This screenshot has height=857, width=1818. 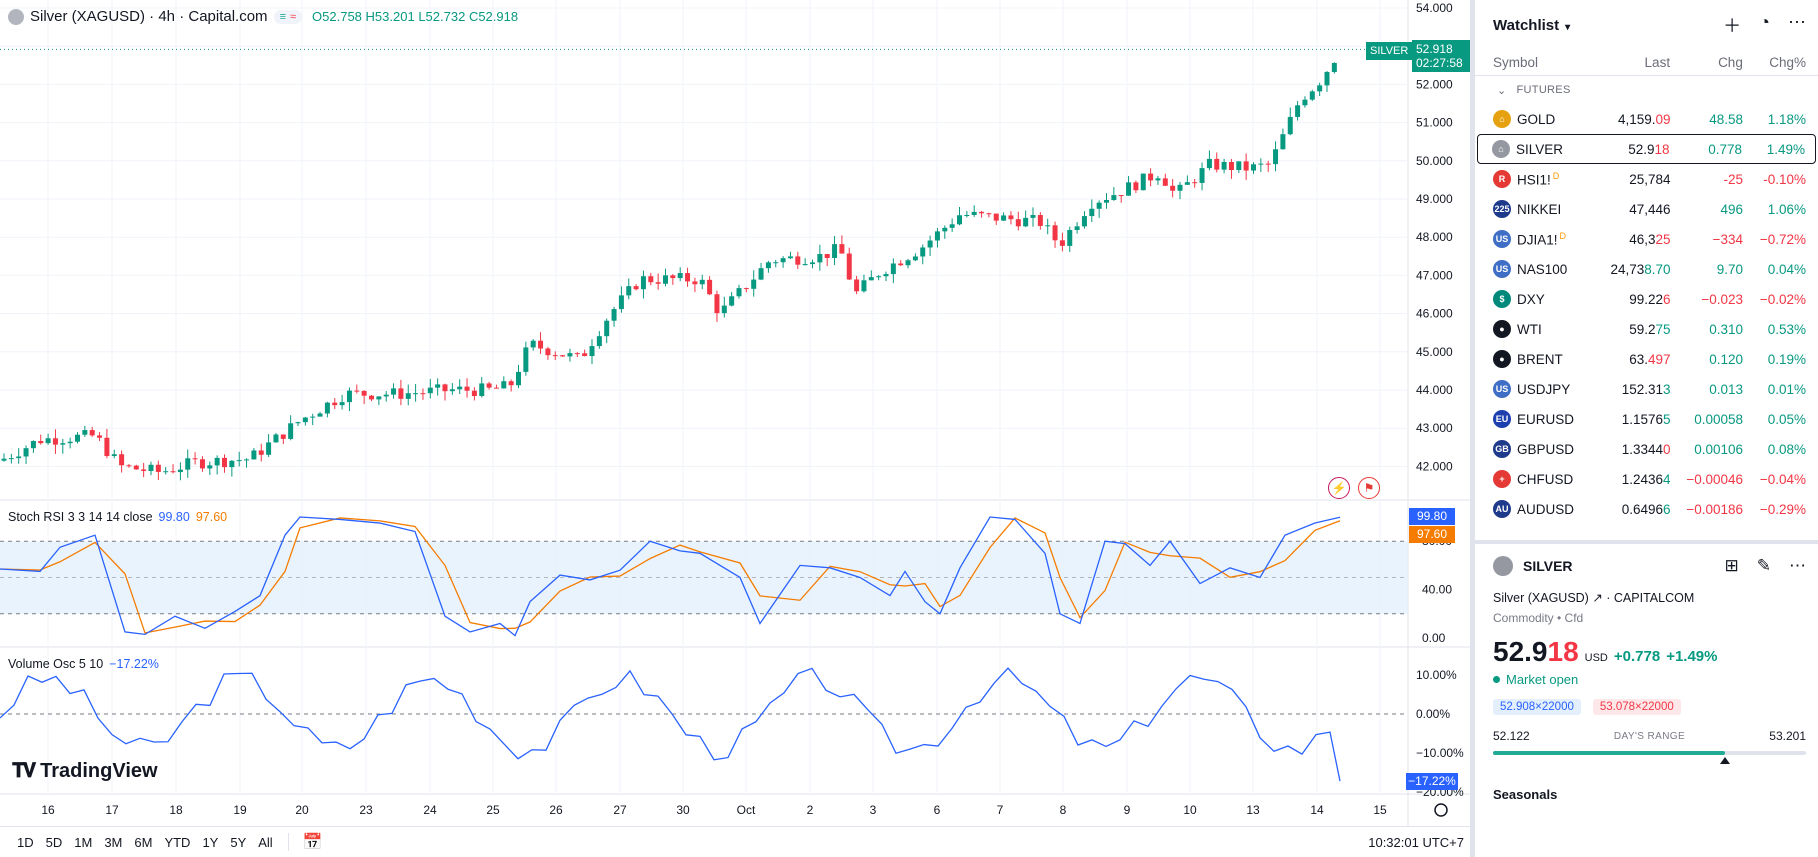 What do you see at coordinates (1646, 239) in the screenshot?
I see `watchlist-row-djia1: US DJIA1! D 46,325 −334 −0.72%` at bounding box center [1646, 239].